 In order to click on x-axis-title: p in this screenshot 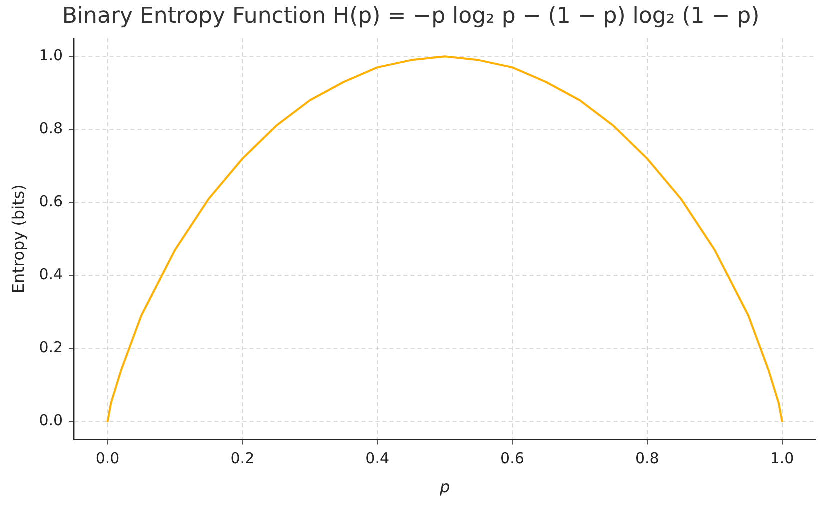, I will do `click(444, 487)`.